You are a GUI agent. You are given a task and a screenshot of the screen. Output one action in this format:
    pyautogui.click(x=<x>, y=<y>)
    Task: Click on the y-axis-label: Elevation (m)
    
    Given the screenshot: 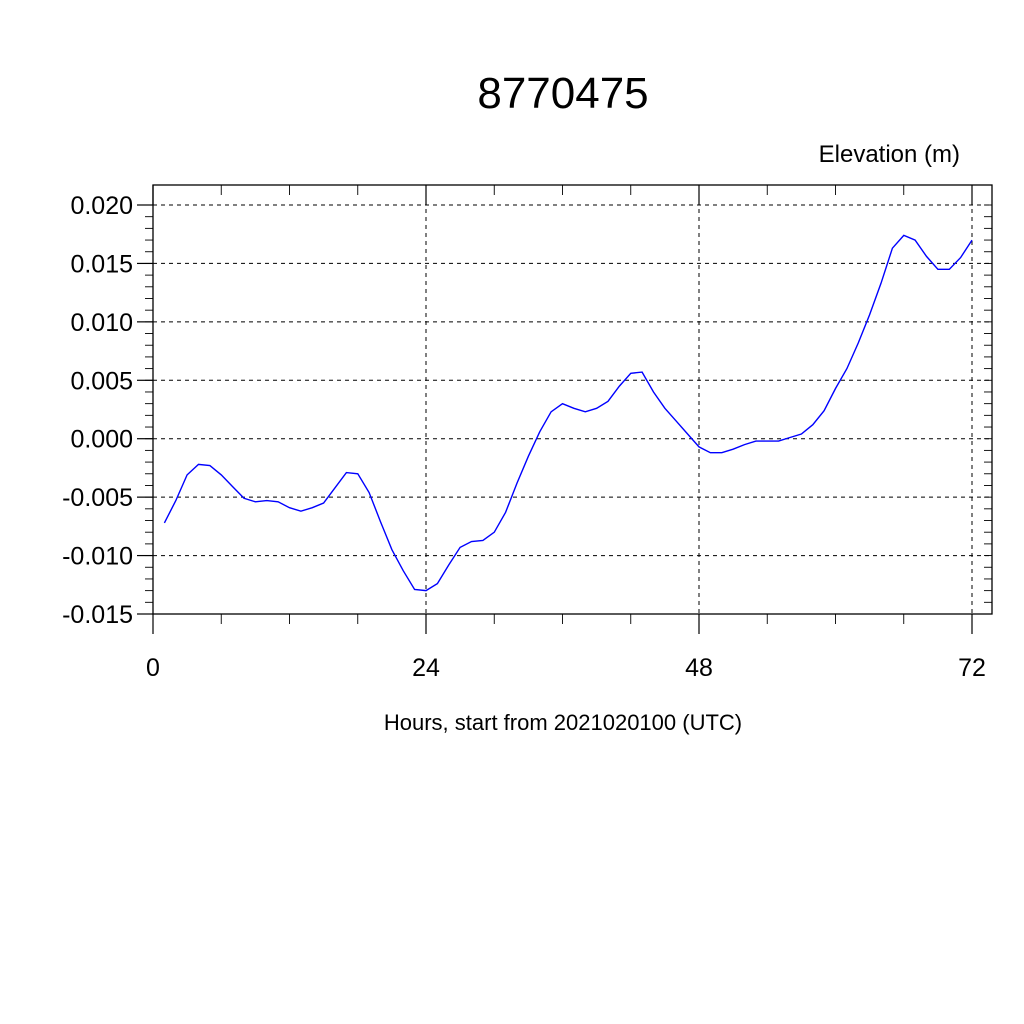 What is the action you would take?
    pyautogui.click(x=889, y=154)
    